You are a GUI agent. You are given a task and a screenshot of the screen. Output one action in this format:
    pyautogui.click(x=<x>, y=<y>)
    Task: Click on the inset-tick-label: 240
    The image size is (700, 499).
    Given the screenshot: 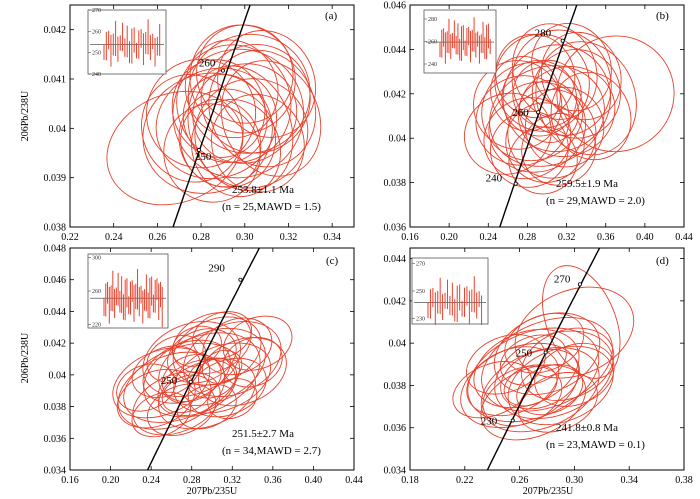 What is the action you would take?
    pyautogui.click(x=432, y=65)
    